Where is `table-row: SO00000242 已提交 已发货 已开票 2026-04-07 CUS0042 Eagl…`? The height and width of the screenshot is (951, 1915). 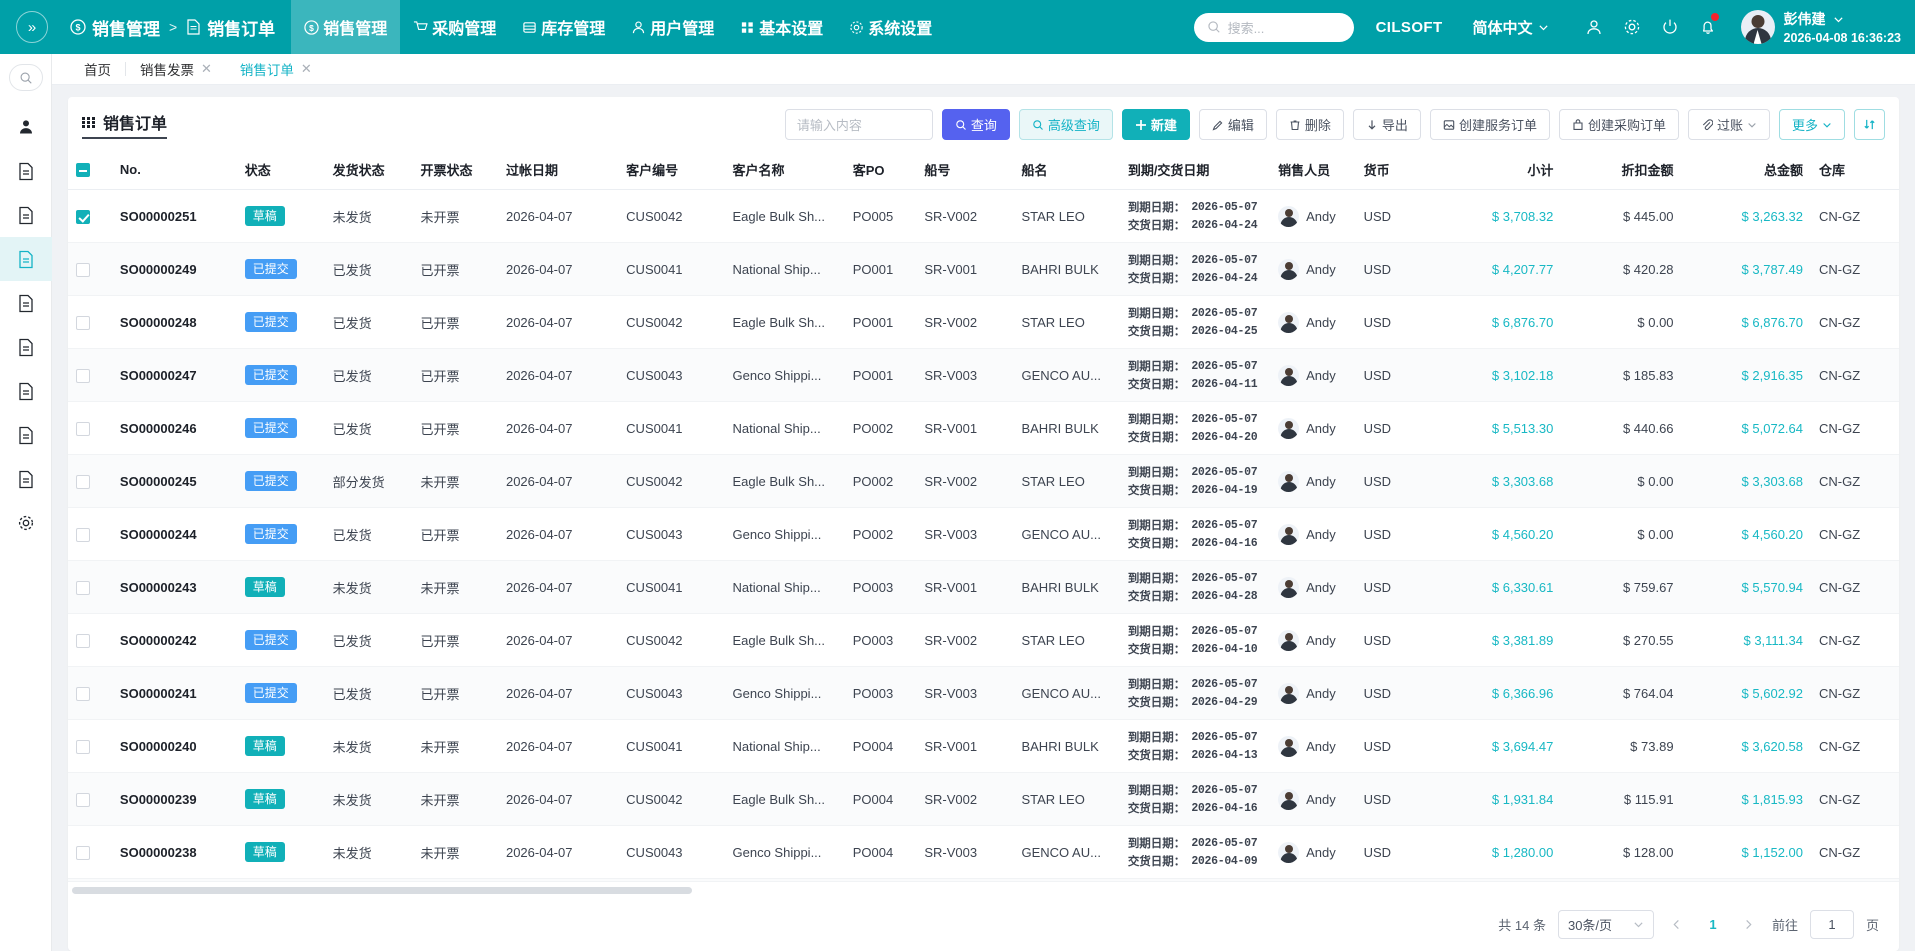 table-row: SO00000242 已提交 已发货 已开票 2026-04-07 CUS0042 Eagl… is located at coordinates (983, 640).